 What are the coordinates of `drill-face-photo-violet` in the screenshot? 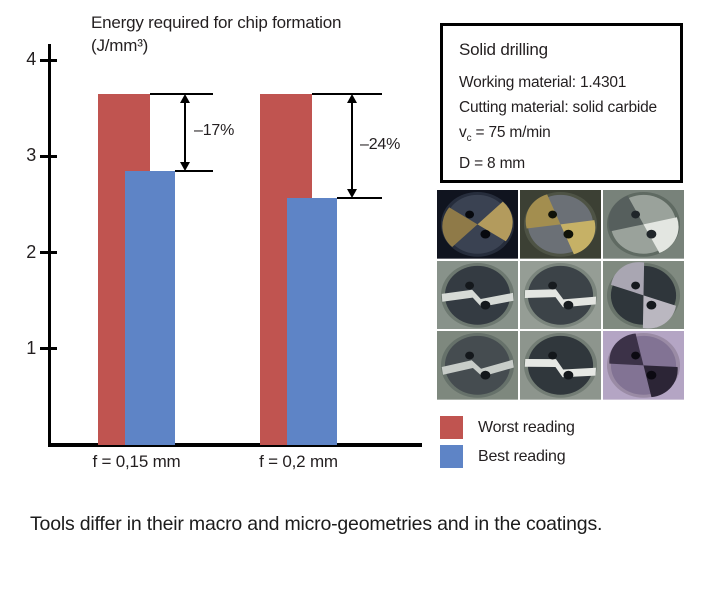 It's located at (643, 365).